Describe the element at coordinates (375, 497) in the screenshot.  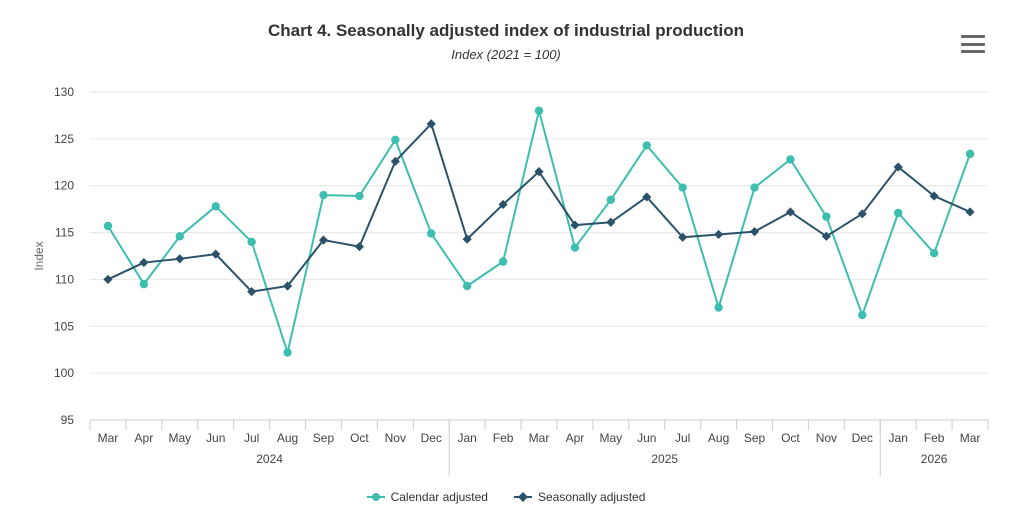
I see `legend-swatch-calendar-adjusted` at that location.